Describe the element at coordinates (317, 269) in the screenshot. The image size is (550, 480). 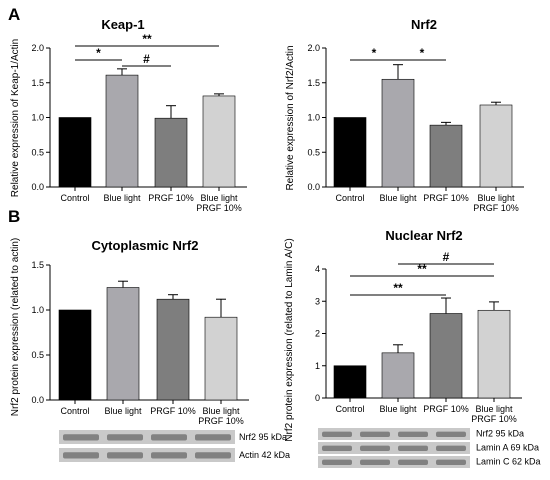
I see `y-tick-label: 4` at that location.